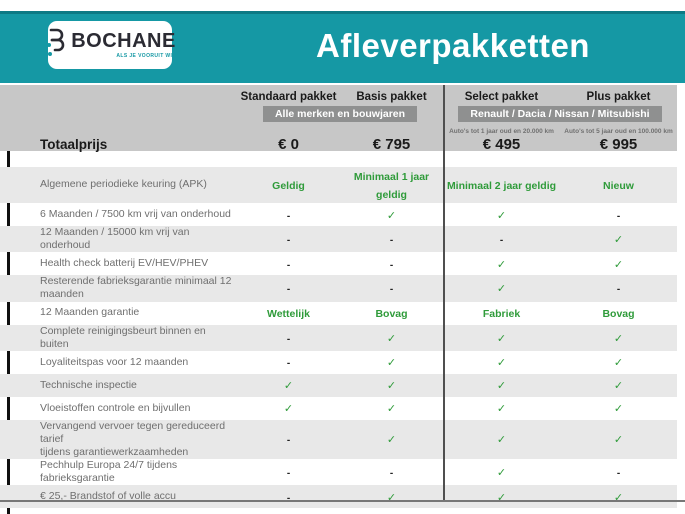 The height and width of the screenshot is (514, 685). I want to click on value-text: Minimaal 1 jaar geldig, so click(391, 186).